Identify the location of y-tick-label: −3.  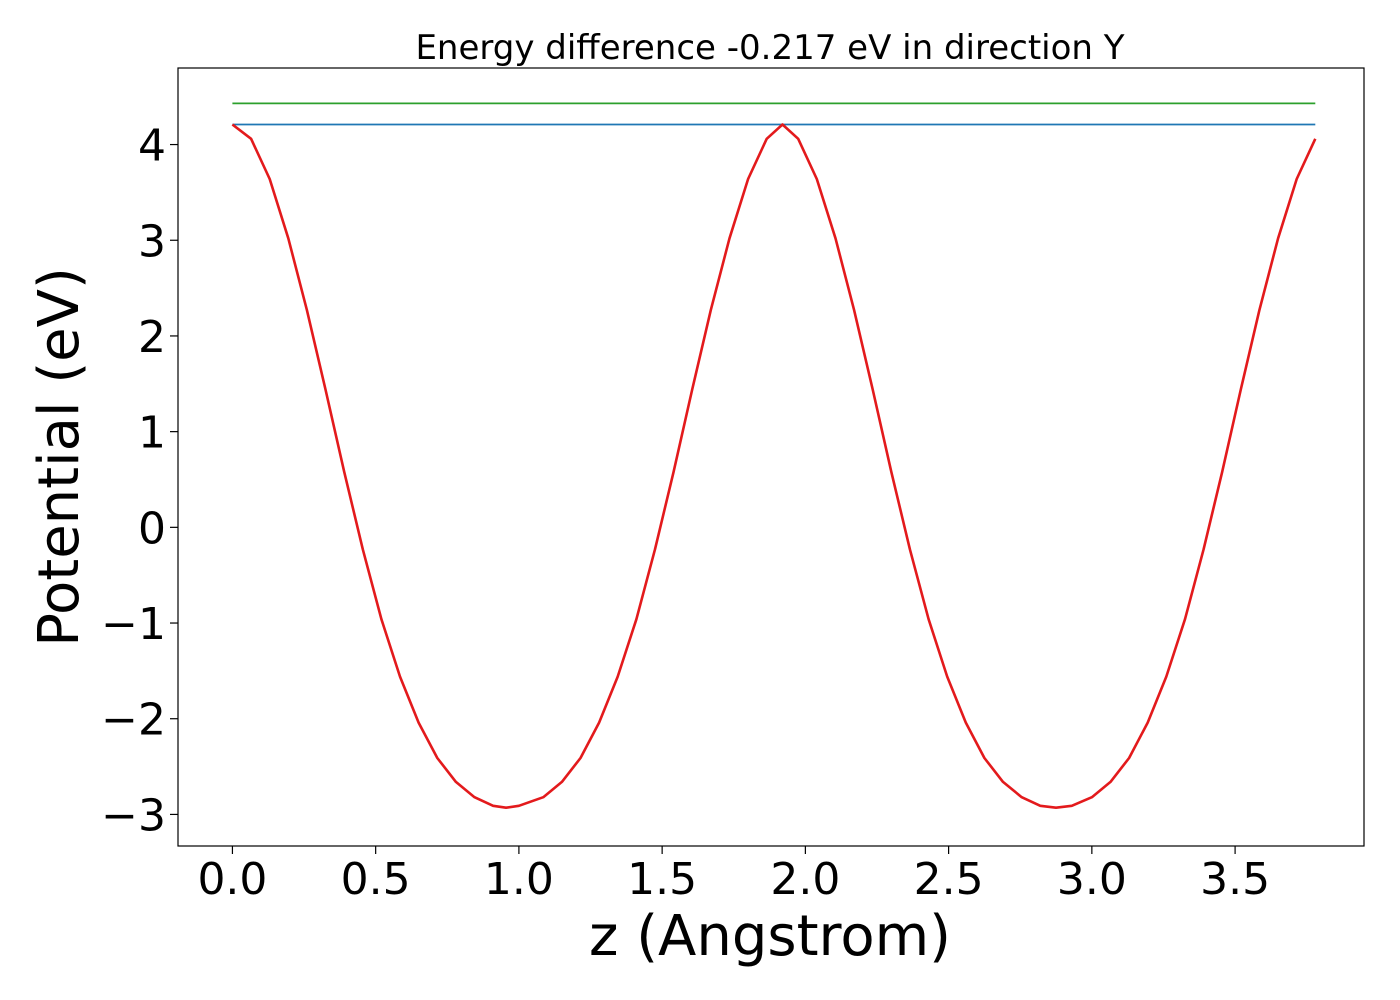
(133, 815).